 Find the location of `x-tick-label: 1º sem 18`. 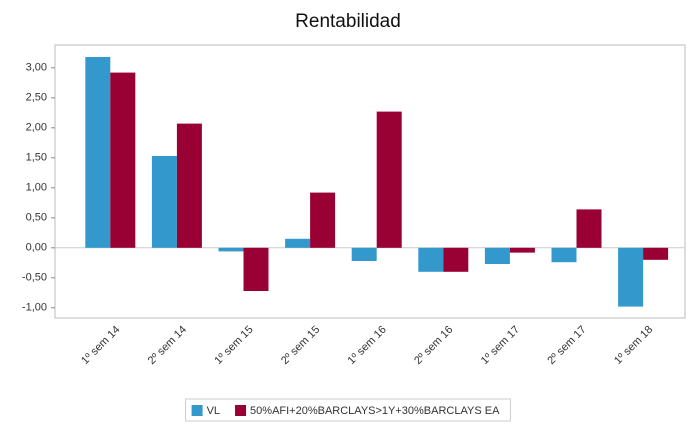

x-tick-label: 1º sem 18 is located at coordinates (633, 345).